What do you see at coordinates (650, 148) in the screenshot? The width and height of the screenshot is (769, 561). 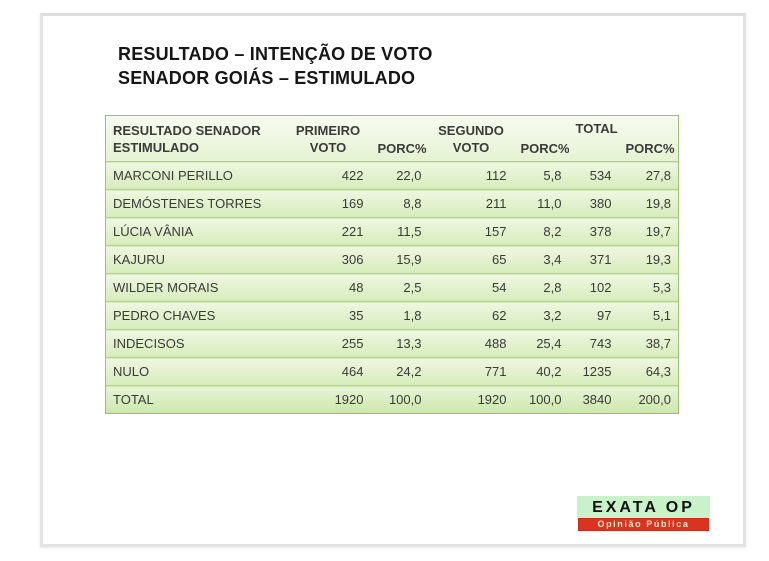 I see `column-header-porc3: PORC%` at bounding box center [650, 148].